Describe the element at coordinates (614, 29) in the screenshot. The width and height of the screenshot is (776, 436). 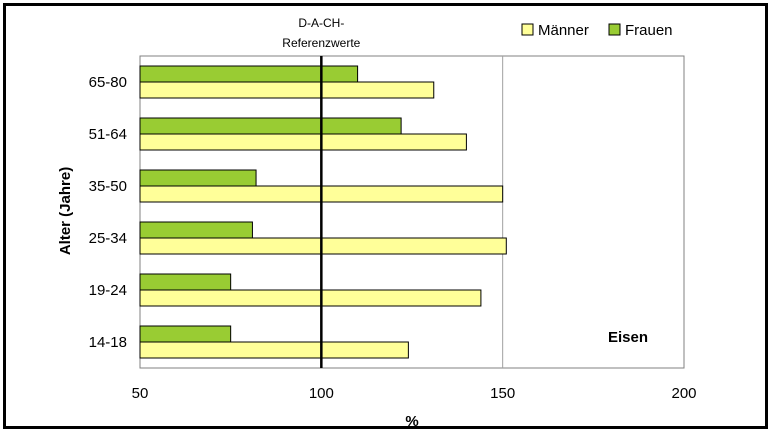
I see `legend-swatch-frauen` at that location.